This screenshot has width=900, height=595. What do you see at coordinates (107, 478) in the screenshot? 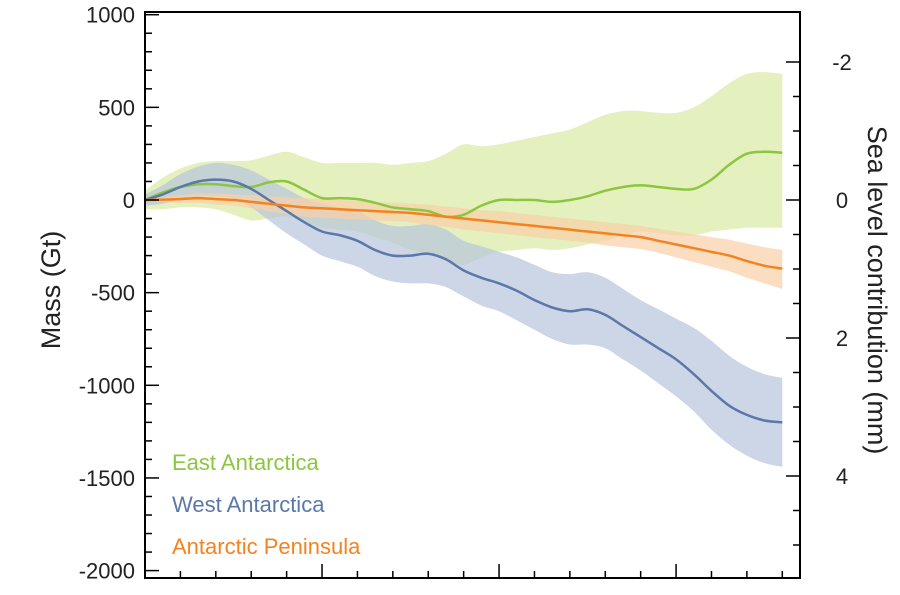
I see `left-tick-label: -1500` at bounding box center [107, 478].